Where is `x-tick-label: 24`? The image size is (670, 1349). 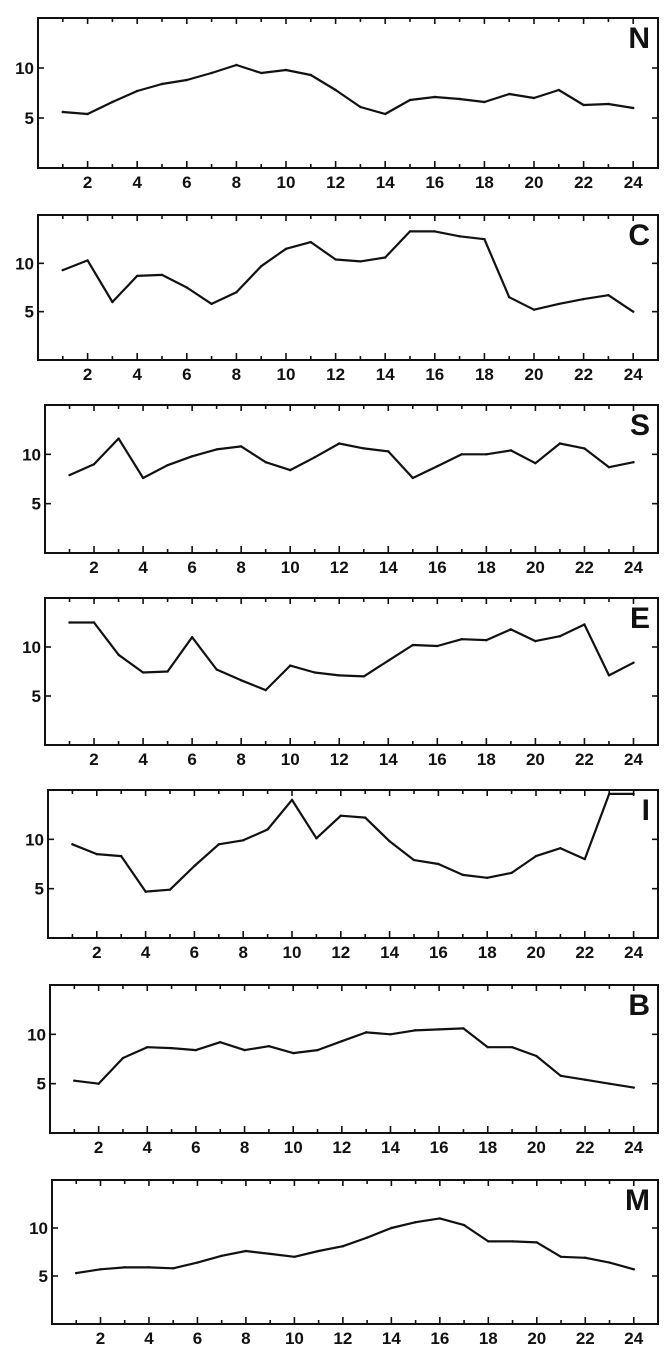
x-tick-label: 24 is located at coordinates (633, 1147).